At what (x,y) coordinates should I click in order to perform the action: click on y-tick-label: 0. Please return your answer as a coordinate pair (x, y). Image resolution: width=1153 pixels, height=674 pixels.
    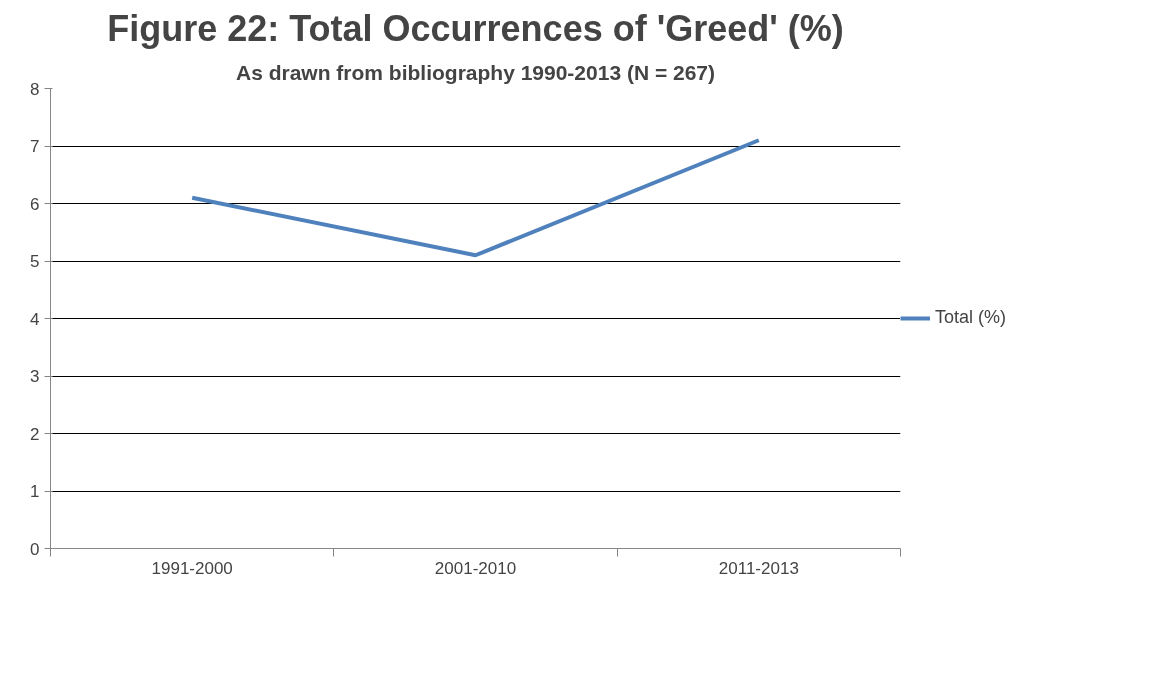
    Looking at the image, I should click on (35, 549).